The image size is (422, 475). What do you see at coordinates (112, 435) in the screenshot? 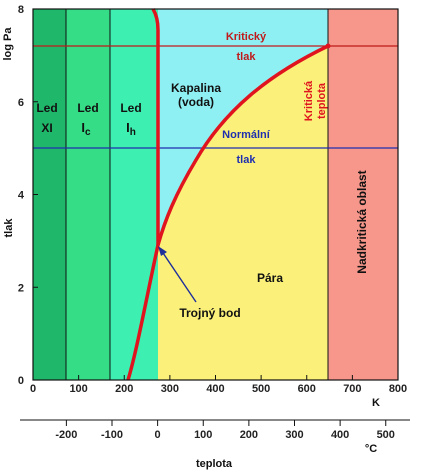
I see `celsius-tick-label: -100` at bounding box center [112, 435].